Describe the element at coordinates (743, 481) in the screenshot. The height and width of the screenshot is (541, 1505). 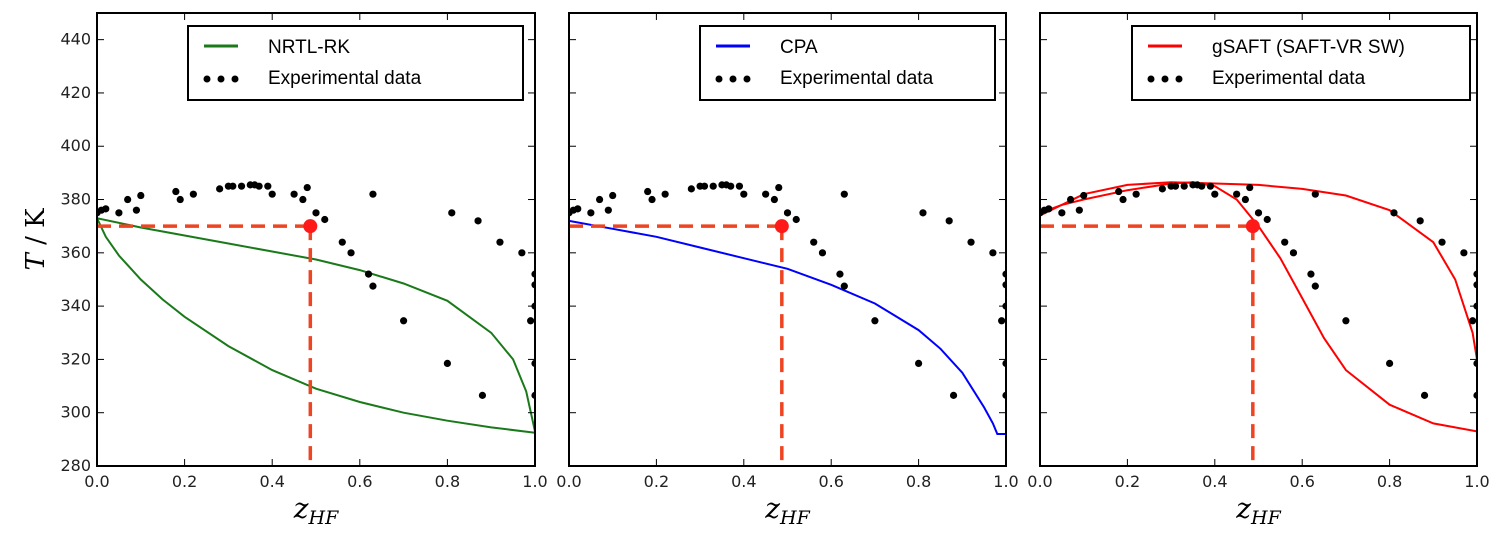
I see `x-tick-label: 0.4` at that location.